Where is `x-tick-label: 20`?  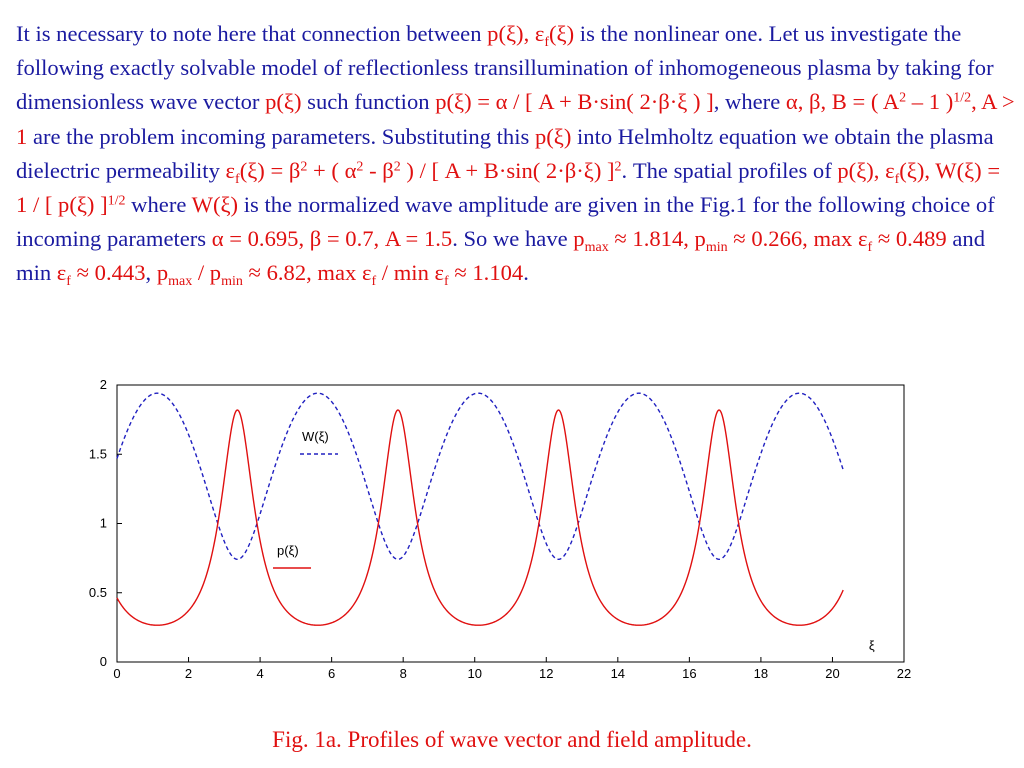 x-tick-label: 20 is located at coordinates (832, 673).